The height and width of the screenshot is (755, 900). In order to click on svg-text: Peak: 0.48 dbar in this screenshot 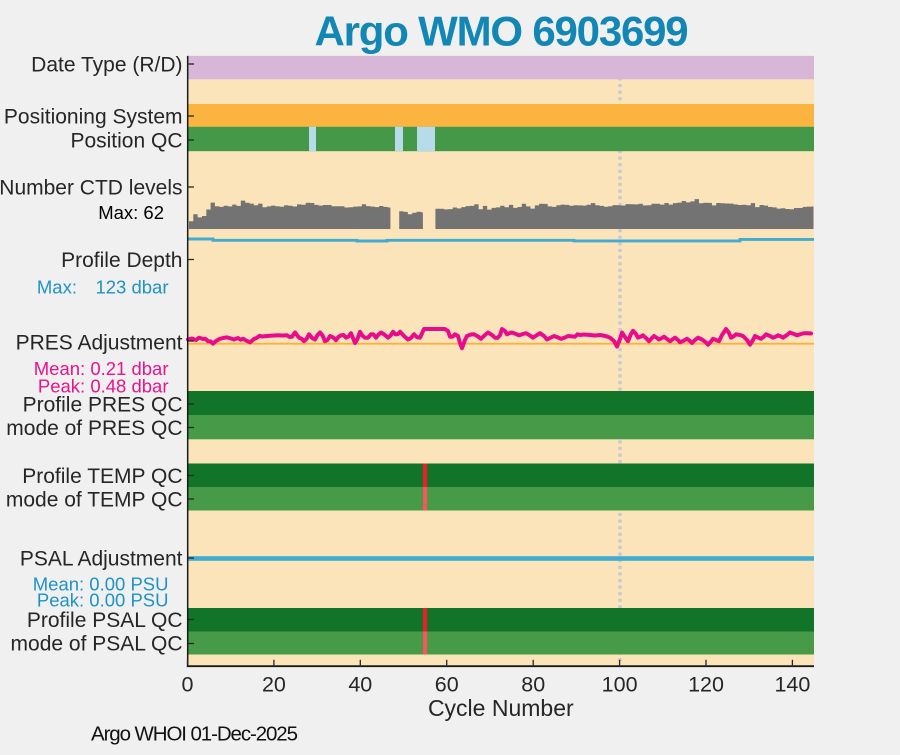, I will do `click(103, 386)`.